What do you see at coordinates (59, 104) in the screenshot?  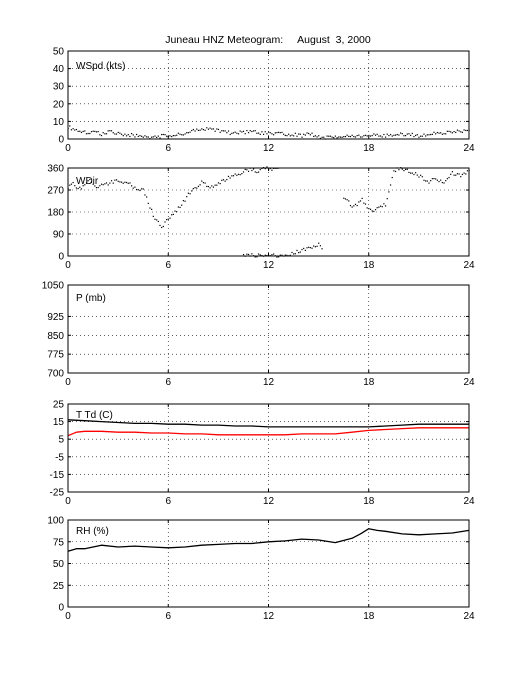 I see `y-tick-label: 20` at bounding box center [59, 104].